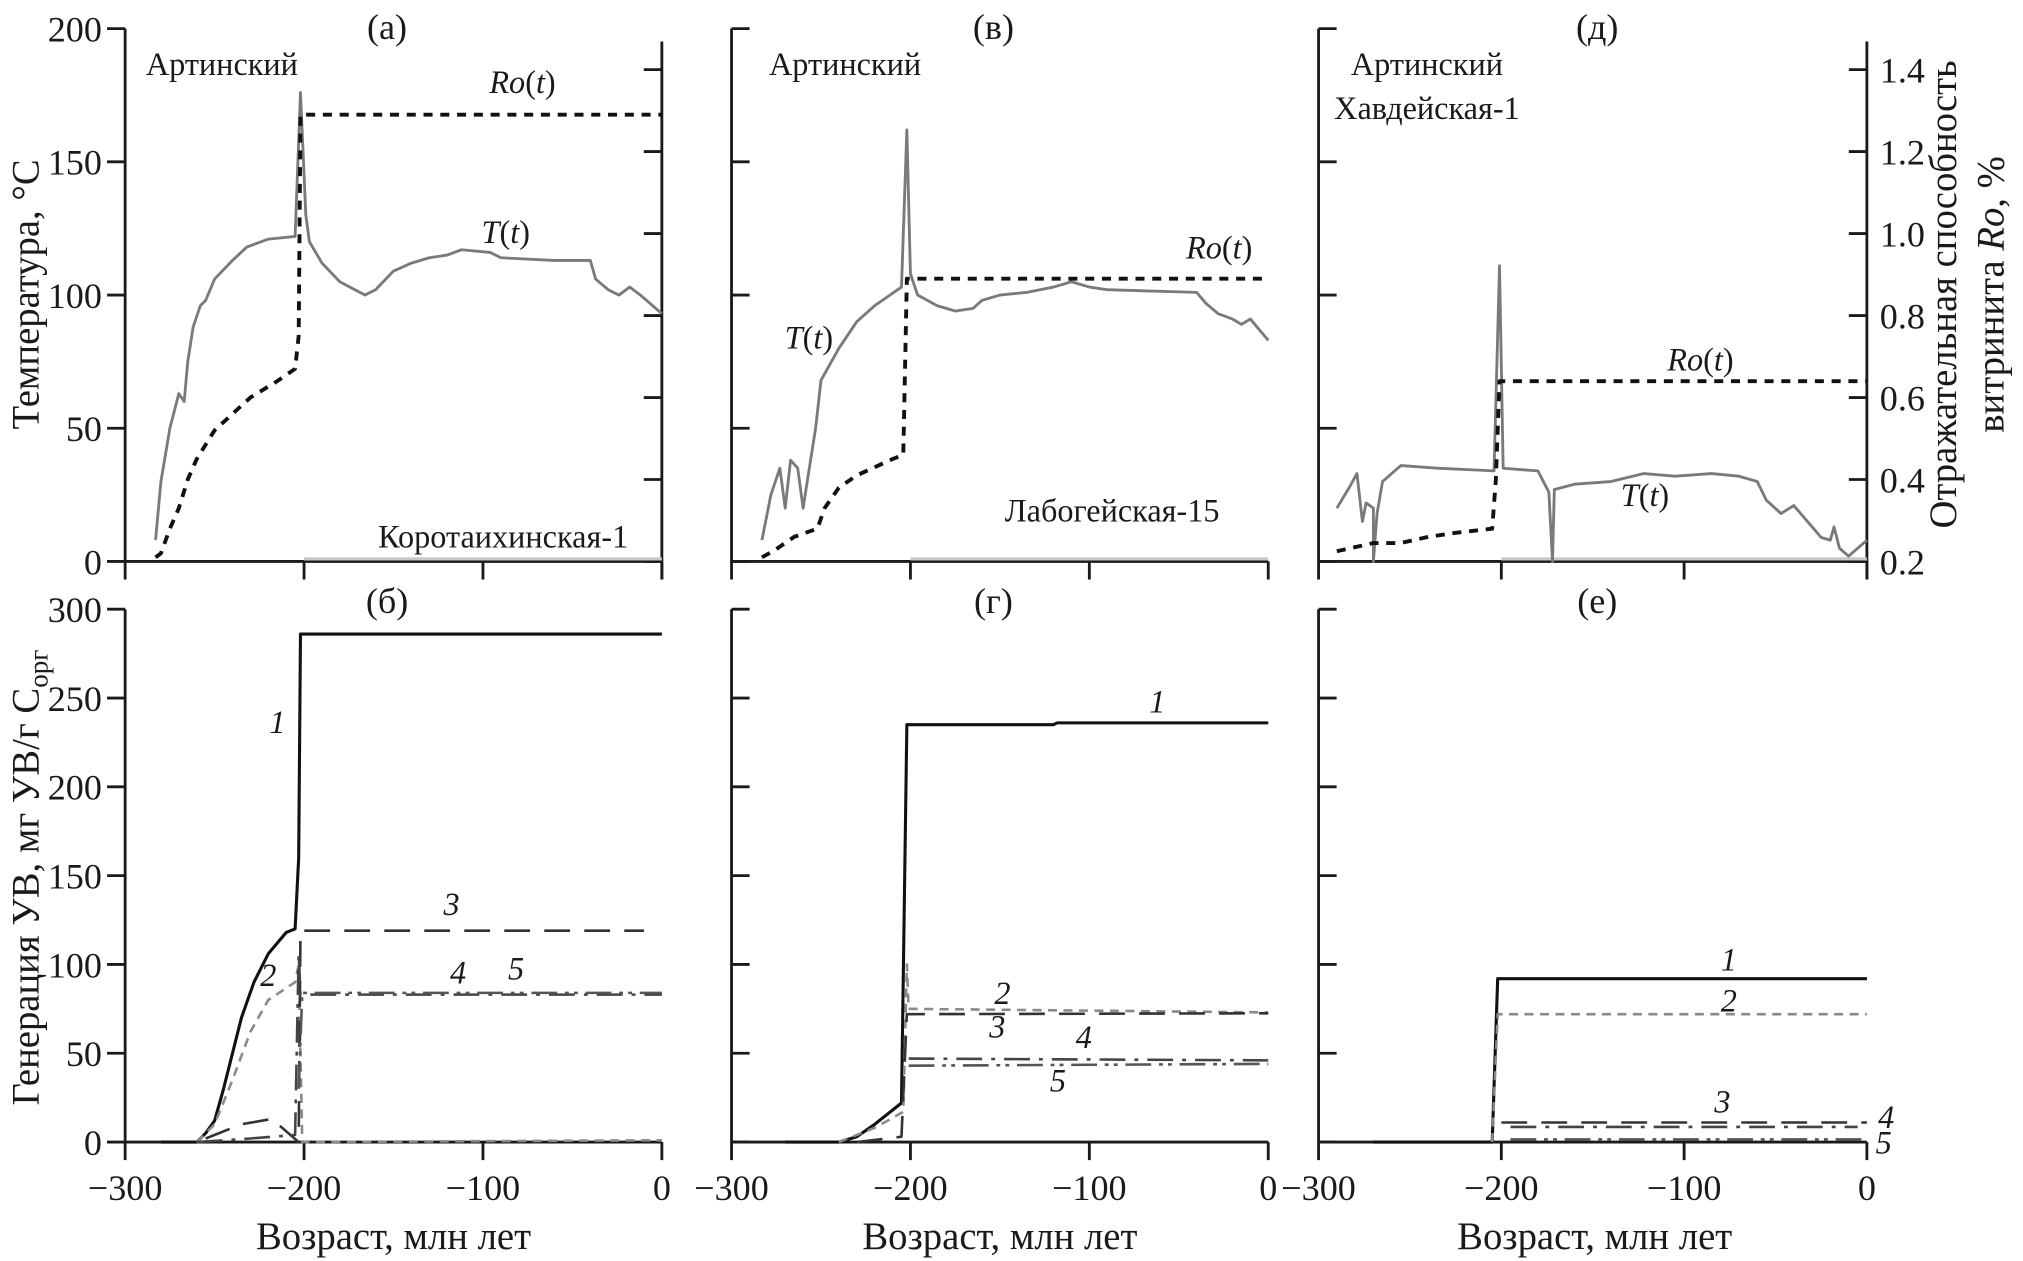  What do you see at coordinates (993, 27) in the screenshot?
I see `panel-letter: (в)` at bounding box center [993, 27].